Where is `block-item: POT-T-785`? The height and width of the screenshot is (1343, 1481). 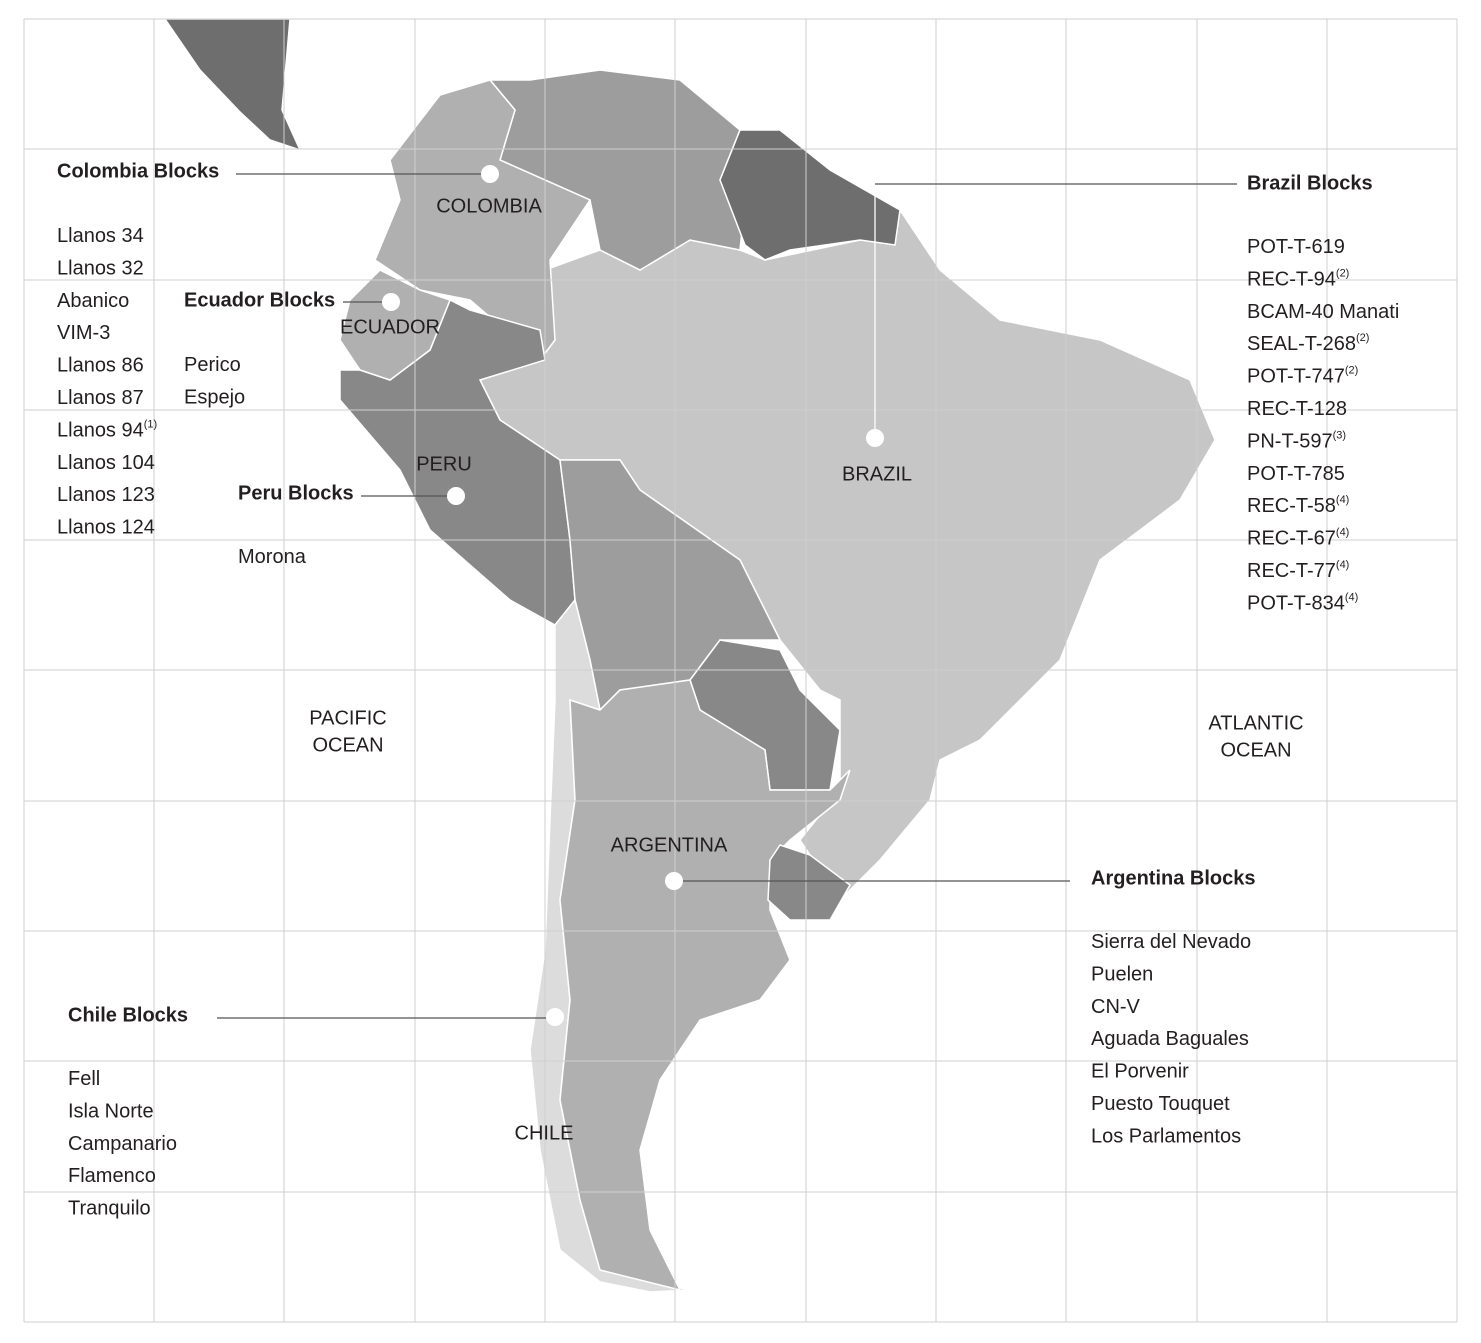 block-item: POT-T-785 is located at coordinates (1296, 474).